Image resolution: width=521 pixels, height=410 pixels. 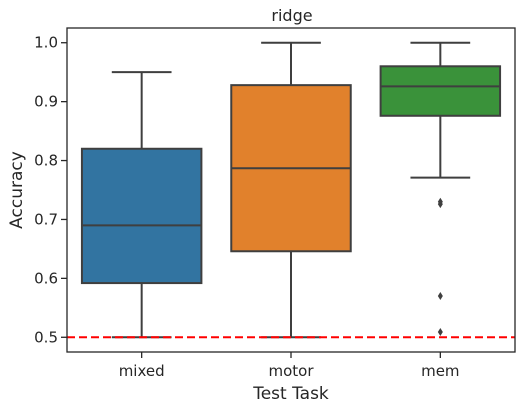 What do you see at coordinates (291, 371) in the screenshot?
I see `x-tick-label: motor` at bounding box center [291, 371].